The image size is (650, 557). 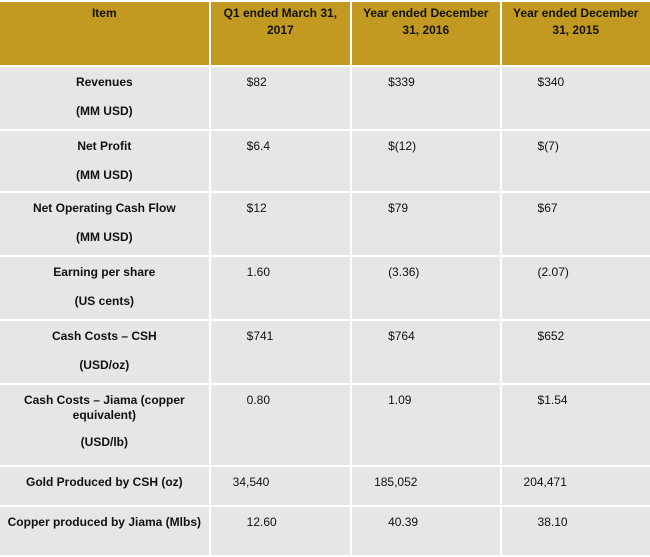 What do you see at coordinates (426, 352) in the screenshot?
I see `value-cell: $764` at bounding box center [426, 352].